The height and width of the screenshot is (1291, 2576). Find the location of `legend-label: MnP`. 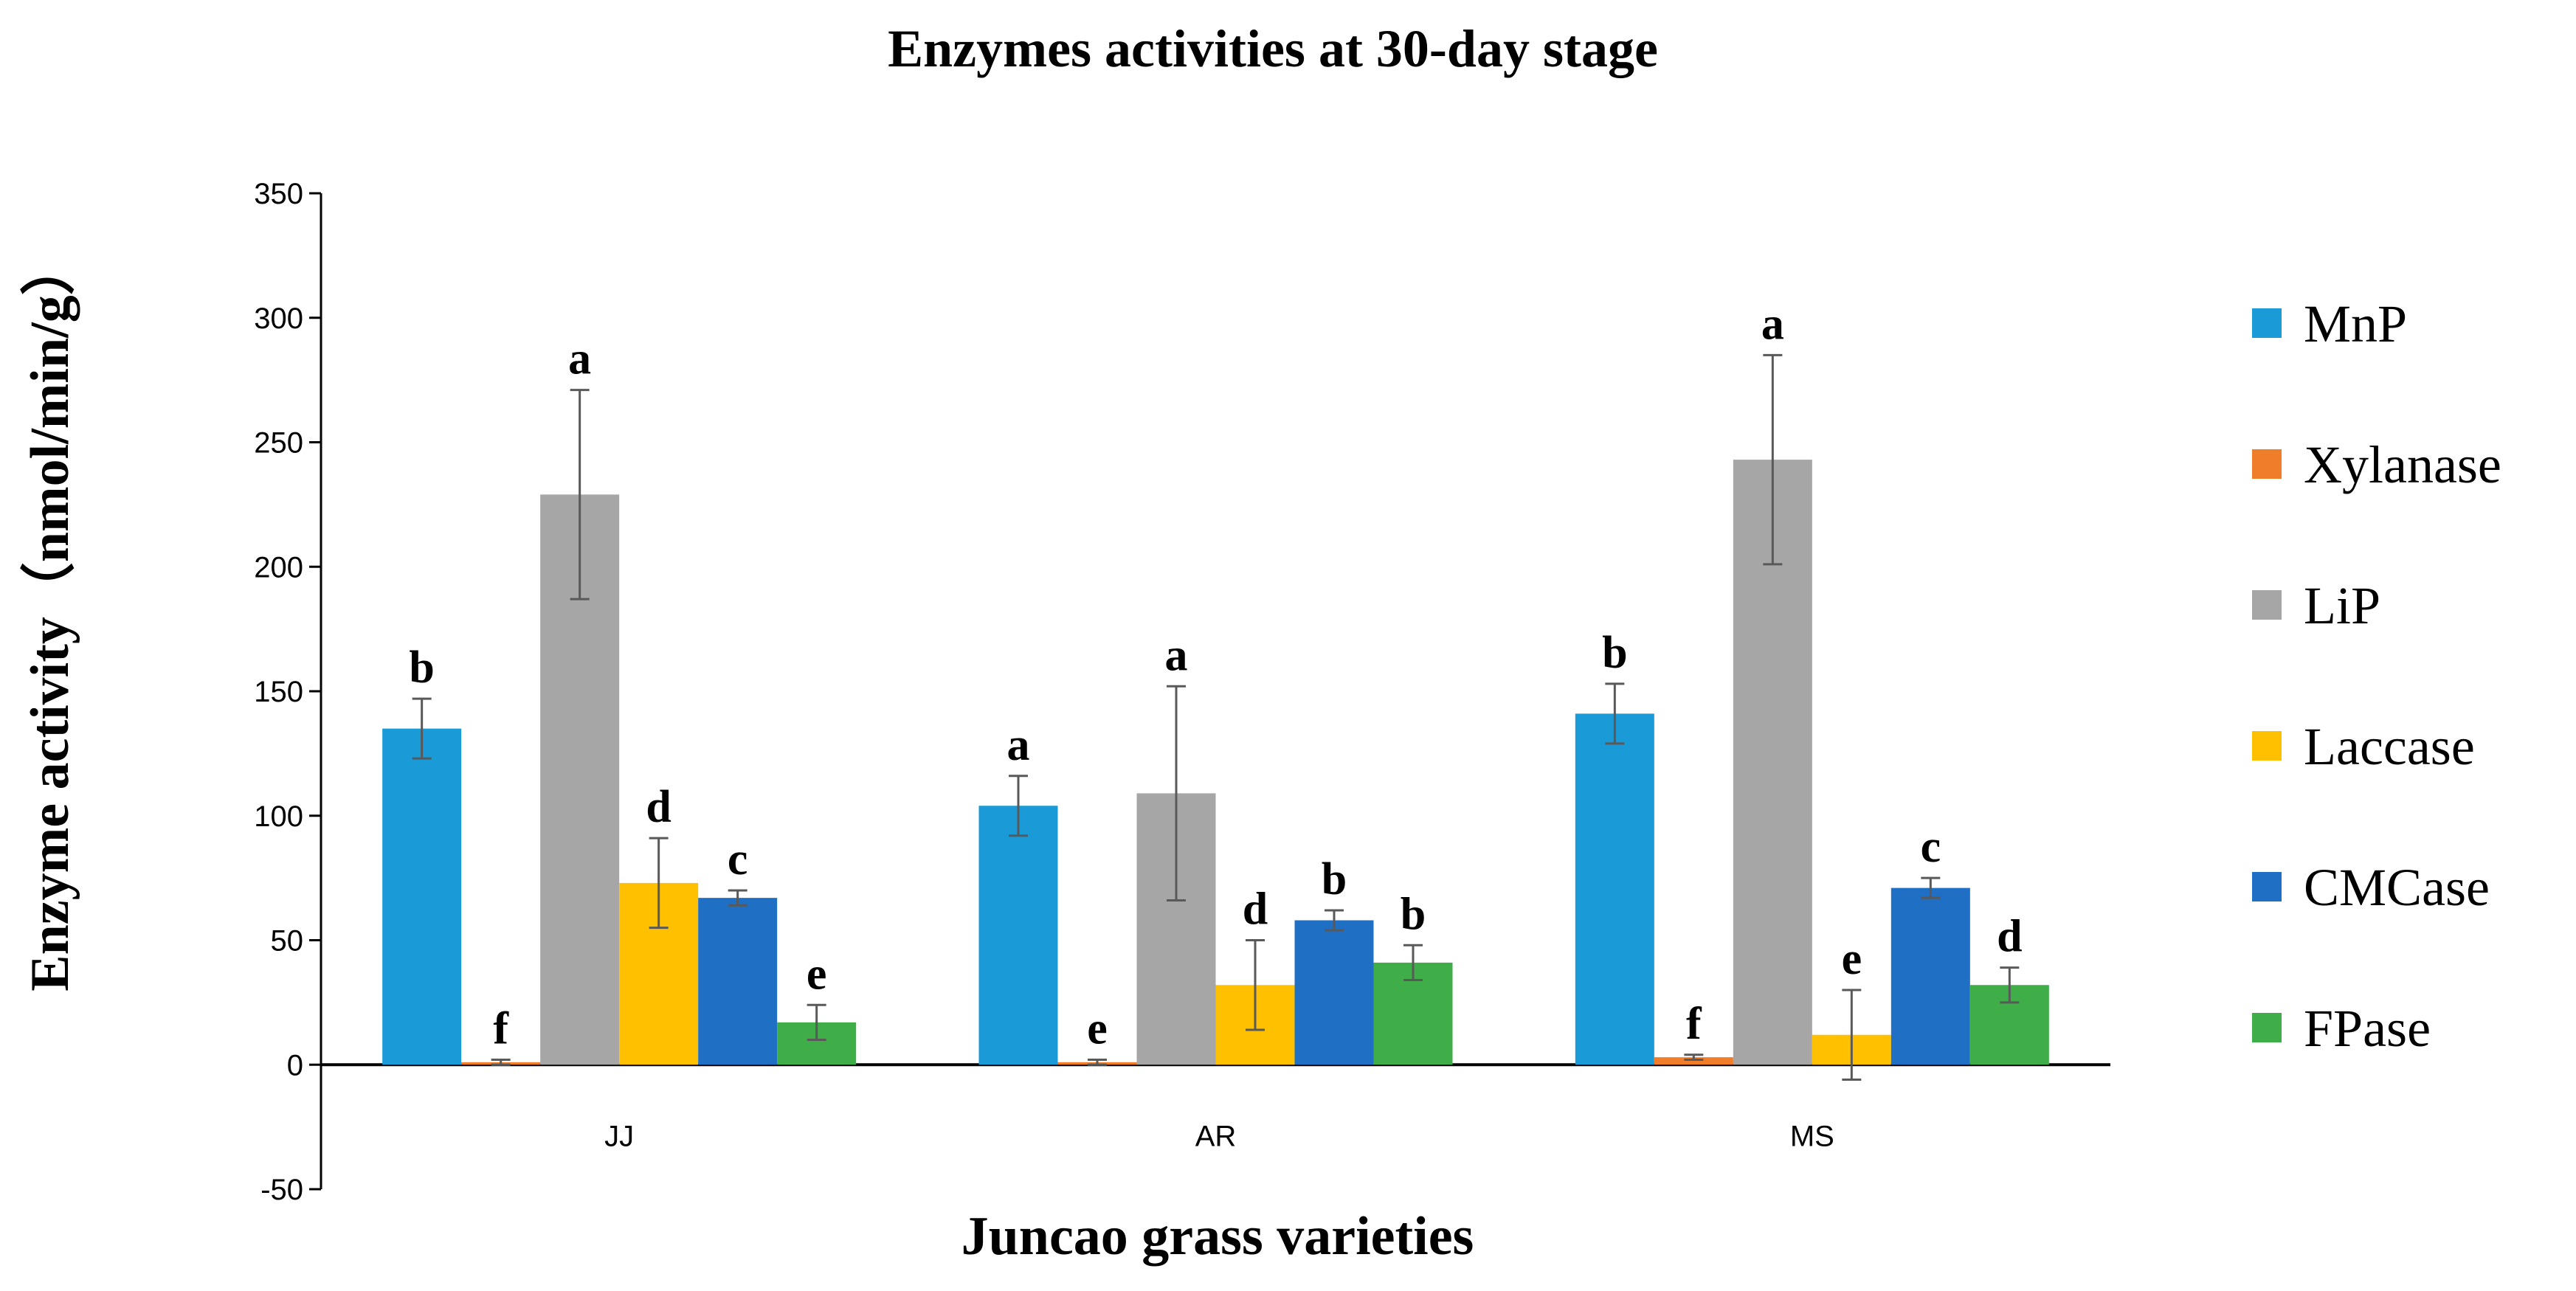

legend-label: MnP is located at coordinates (2355, 324).